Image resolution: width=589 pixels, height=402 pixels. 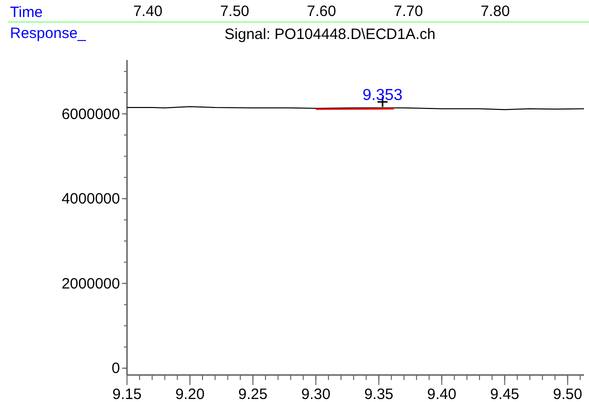 What do you see at coordinates (190, 394) in the screenshot?
I see `x-tick-label: 9.20` at bounding box center [190, 394].